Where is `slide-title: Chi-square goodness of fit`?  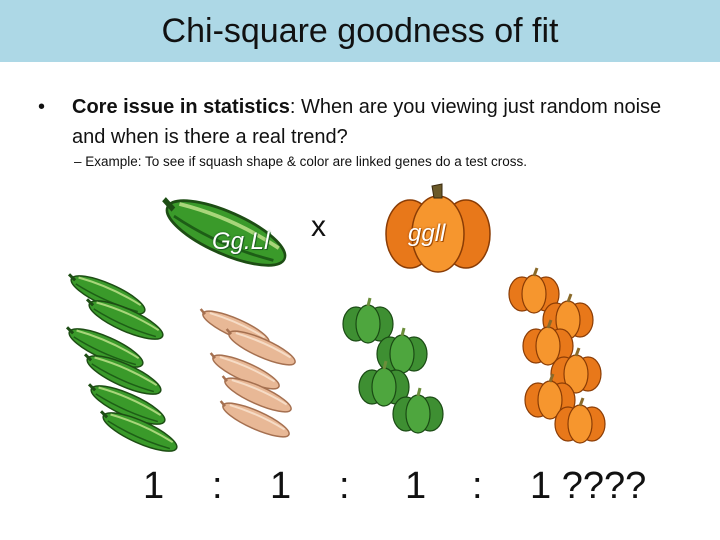
slide-title: Chi-square goodness of fit is located at coordinates (360, 30).